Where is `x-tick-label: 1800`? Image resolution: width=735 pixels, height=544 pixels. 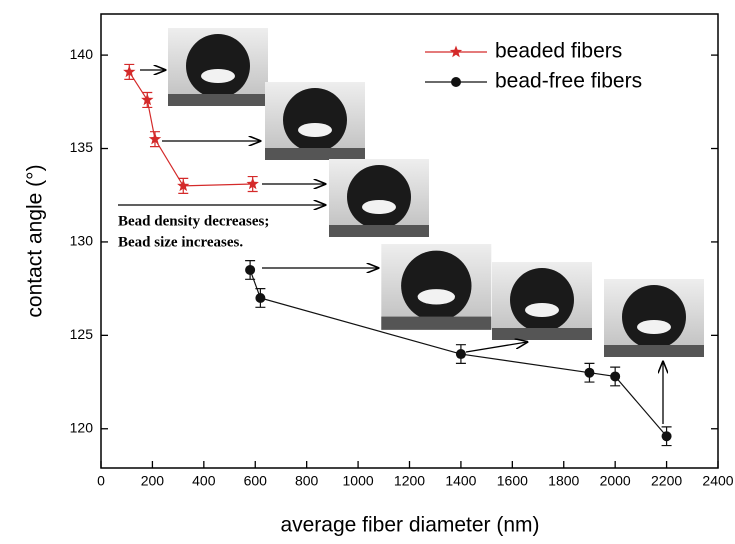
x-tick-label: 1800 is located at coordinates (563, 481).